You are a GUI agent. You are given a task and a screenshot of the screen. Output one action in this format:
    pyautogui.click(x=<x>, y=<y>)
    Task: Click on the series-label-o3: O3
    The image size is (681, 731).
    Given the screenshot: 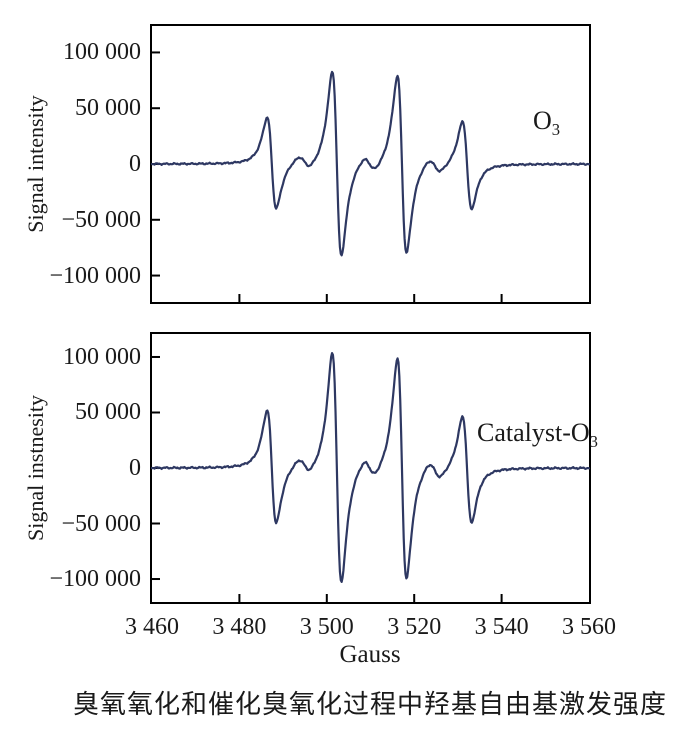 What is the action you would take?
    pyautogui.click(x=547, y=123)
    